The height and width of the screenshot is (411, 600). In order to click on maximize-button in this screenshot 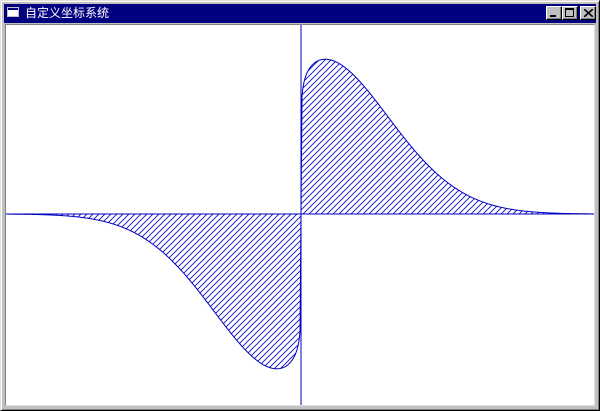, I will do `click(570, 13)`.